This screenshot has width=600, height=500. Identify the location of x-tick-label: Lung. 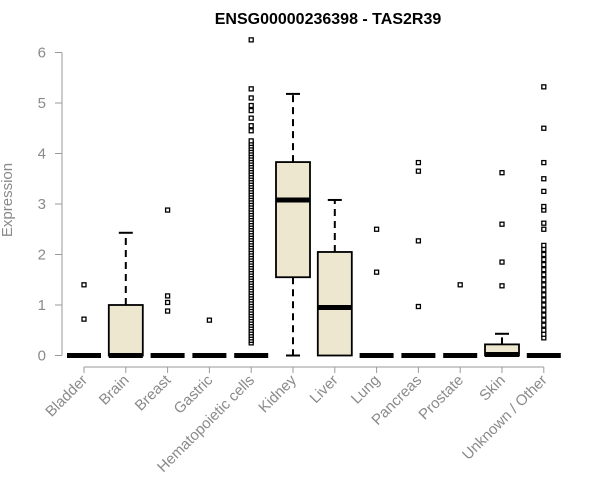
(366, 390).